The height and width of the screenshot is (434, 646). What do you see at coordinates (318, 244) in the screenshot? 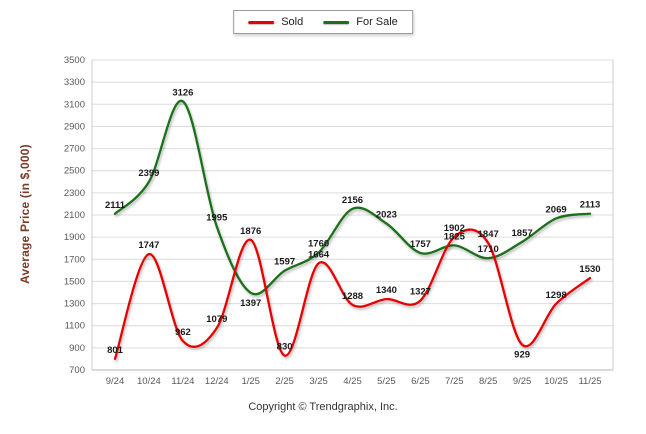
I see `data-label: 1760` at bounding box center [318, 244].